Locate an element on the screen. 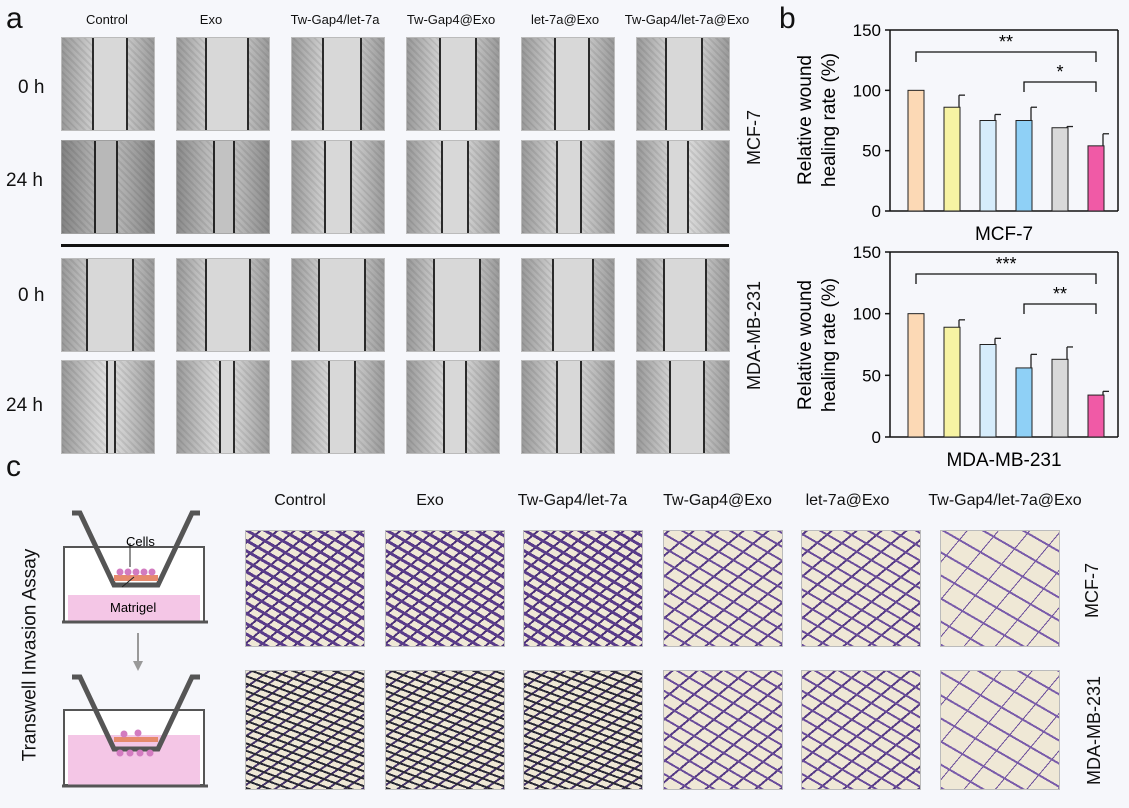  transwell-label-mda-wrap: MDA-MB-231 is located at coordinates (1079, 729).